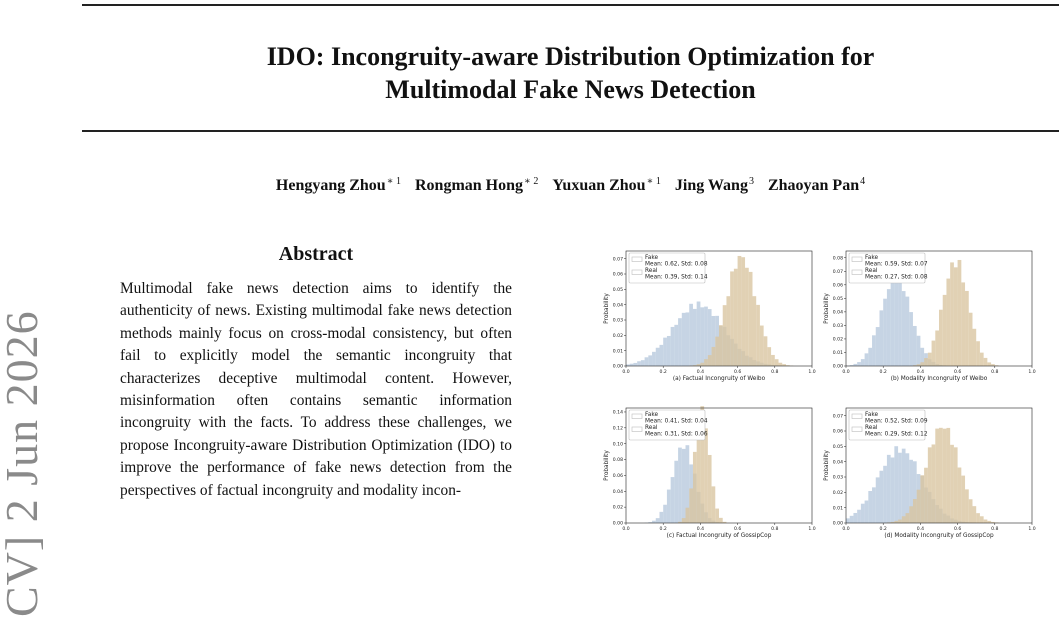 The image size is (1059, 617). Describe the element at coordinates (896, 265) in the screenshot. I see `legend-series-stat: Mean: 0.59, Std: 0.07` at that location.